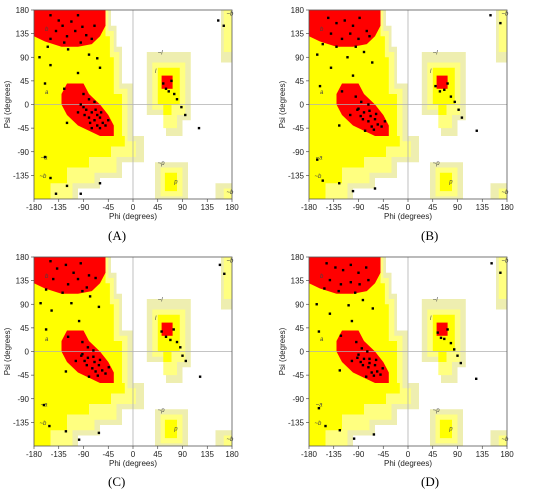  Describe the element at coordinates (21, 175) in the screenshot. I see `y-tick-label: -135` at that location.